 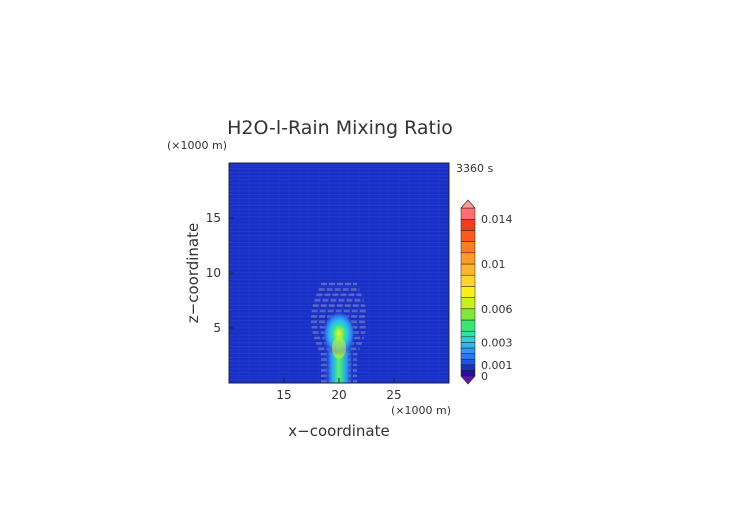 I want to click on colorbar-over-arrow, so click(x=468, y=204).